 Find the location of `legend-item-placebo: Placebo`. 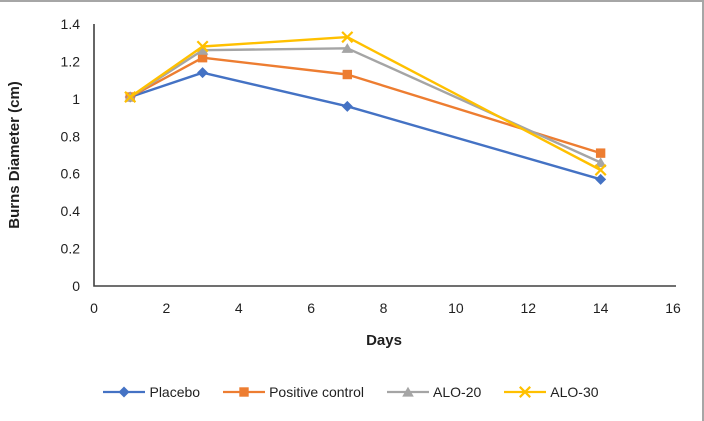

legend-item-placebo: Placebo is located at coordinates (151, 392).